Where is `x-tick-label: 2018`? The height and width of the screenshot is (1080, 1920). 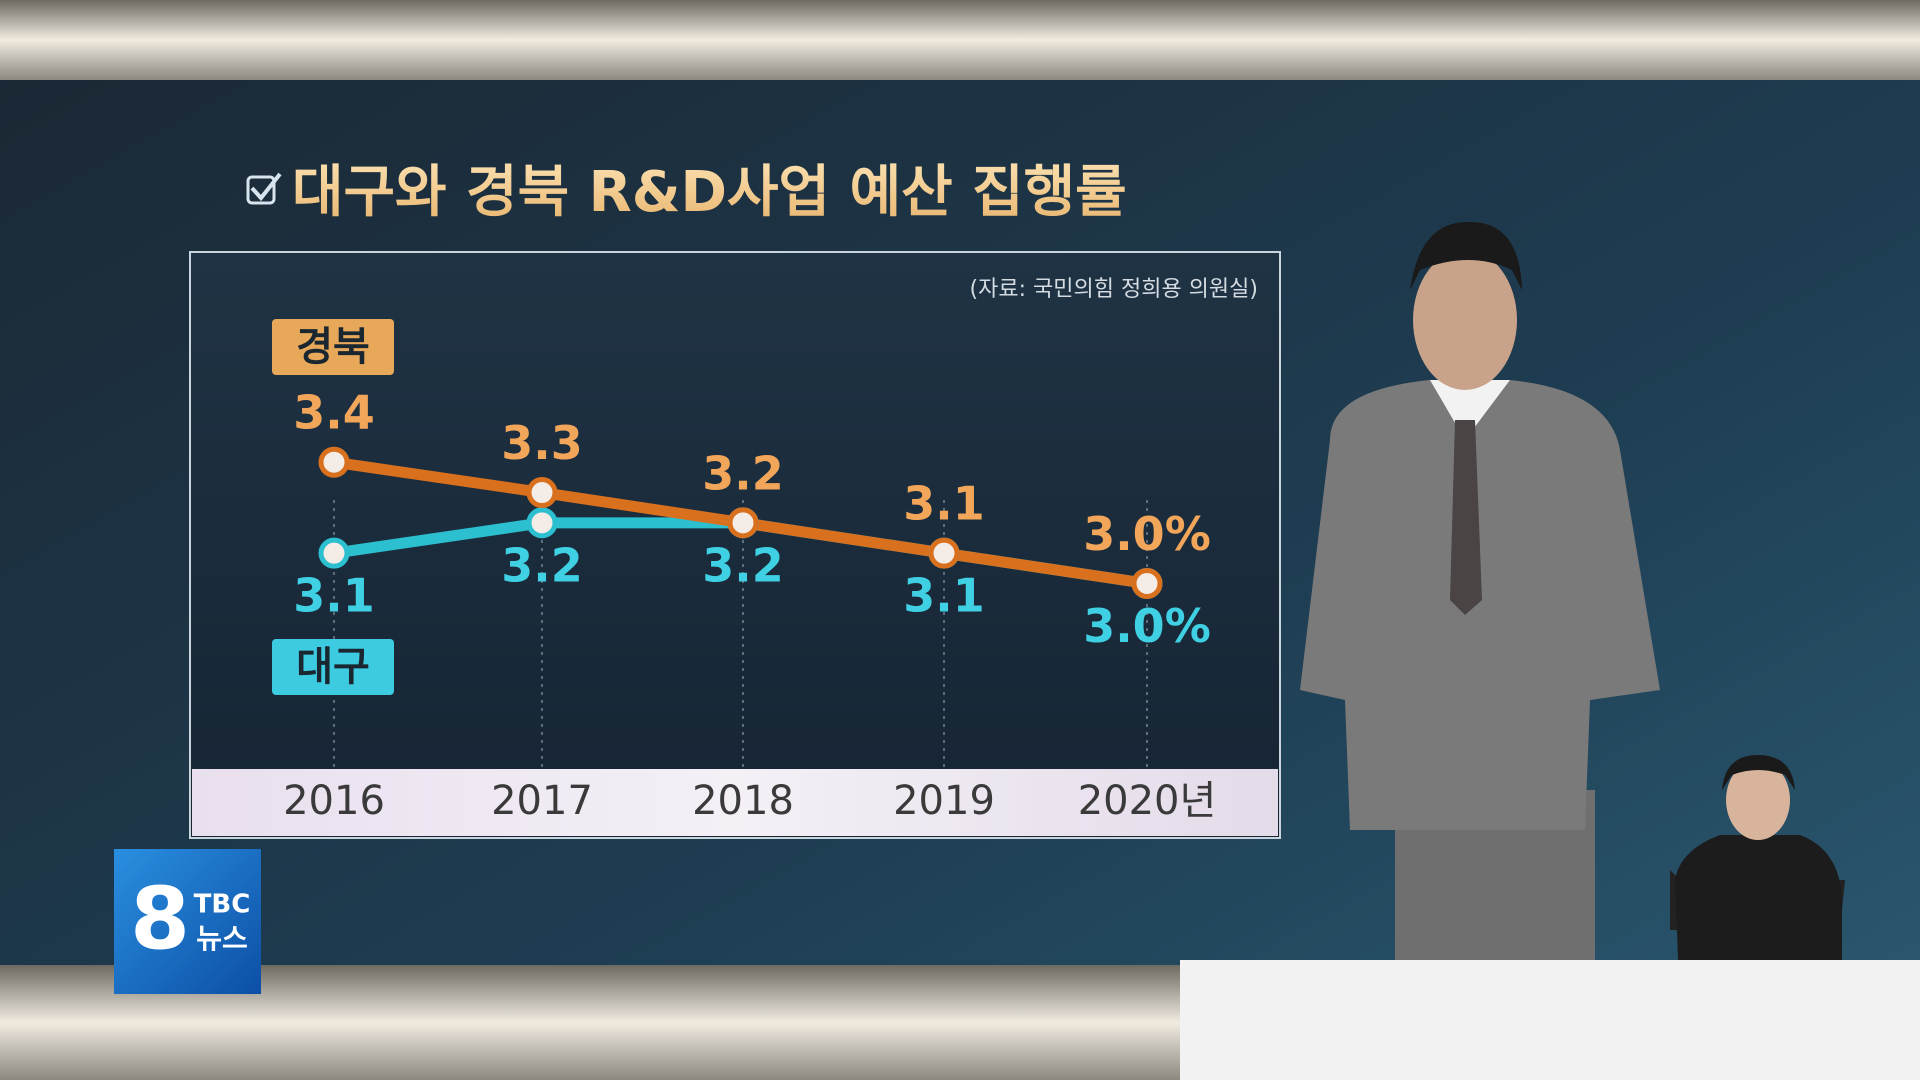
x-tick-label: 2018 is located at coordinates (743, 801).